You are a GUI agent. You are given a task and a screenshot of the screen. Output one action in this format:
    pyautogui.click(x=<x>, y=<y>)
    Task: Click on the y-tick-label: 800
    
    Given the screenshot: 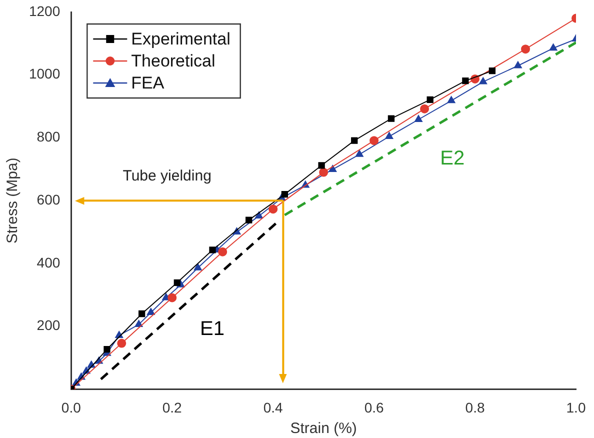 What is the action you would take?
    pyautogui.click(x=48, y=136)
    